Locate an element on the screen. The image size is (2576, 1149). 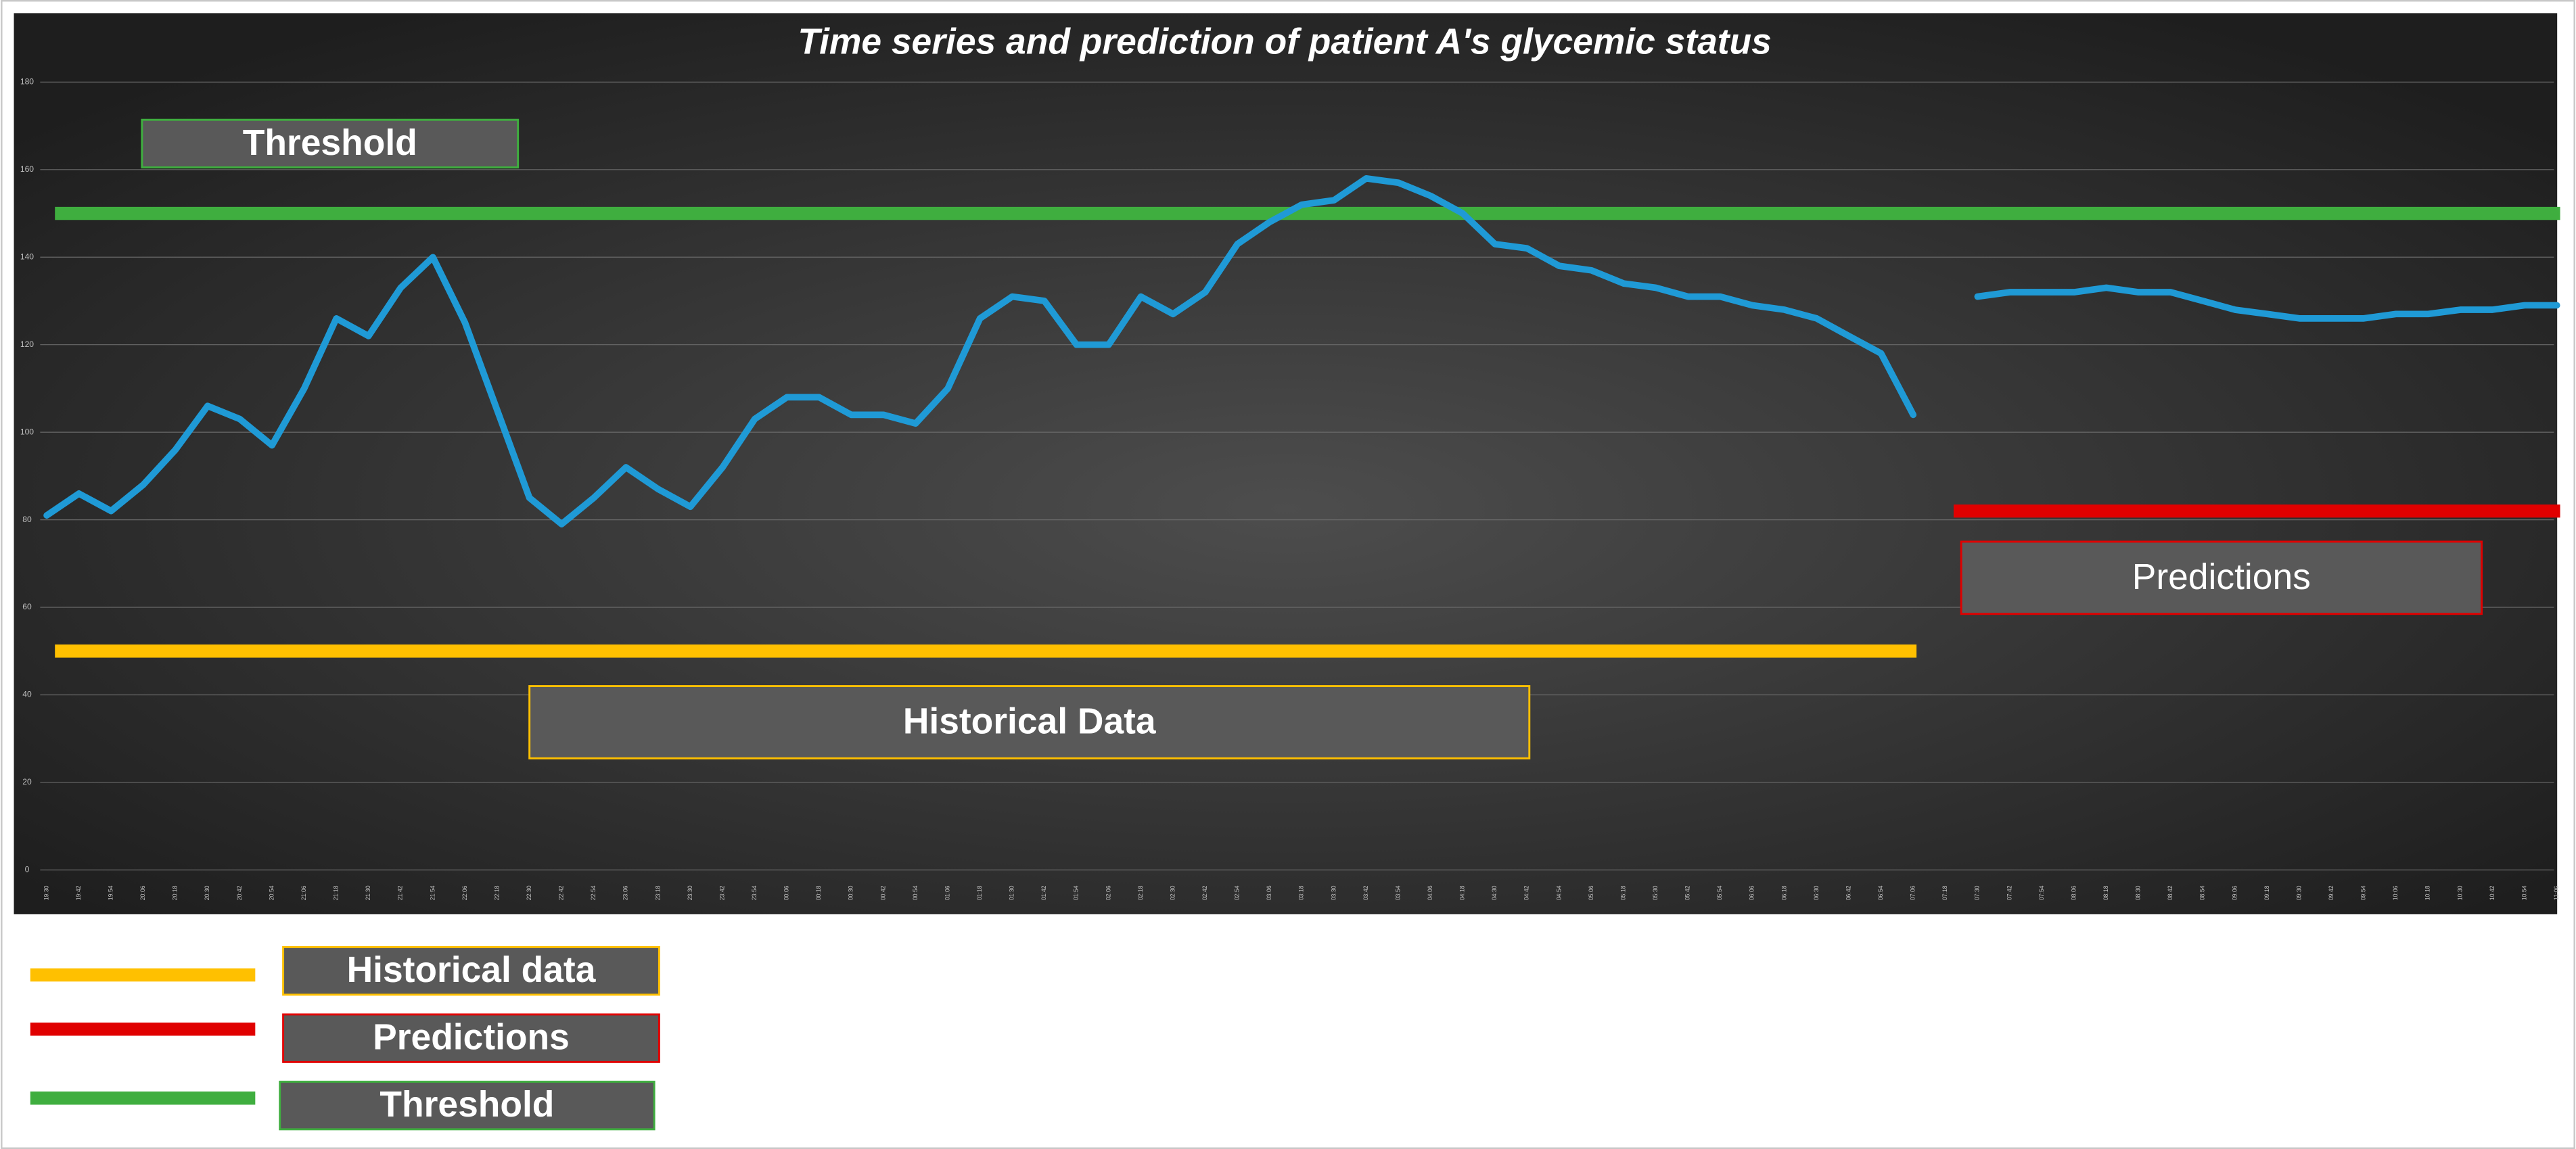
legend-label: Predictions is located at coordinates (471, 1038).